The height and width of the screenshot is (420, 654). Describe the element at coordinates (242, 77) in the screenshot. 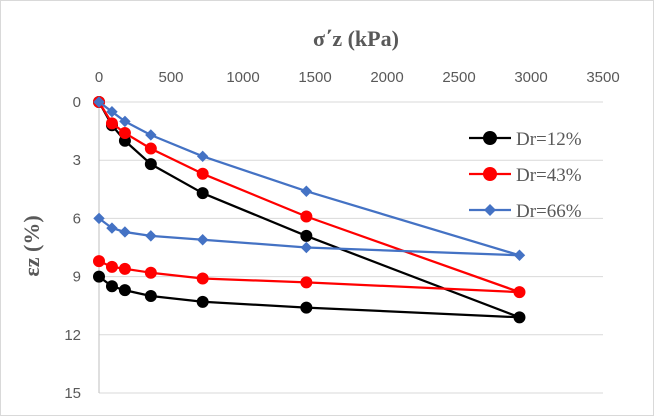

I see `x-tick-label-2: 1000` at that location.